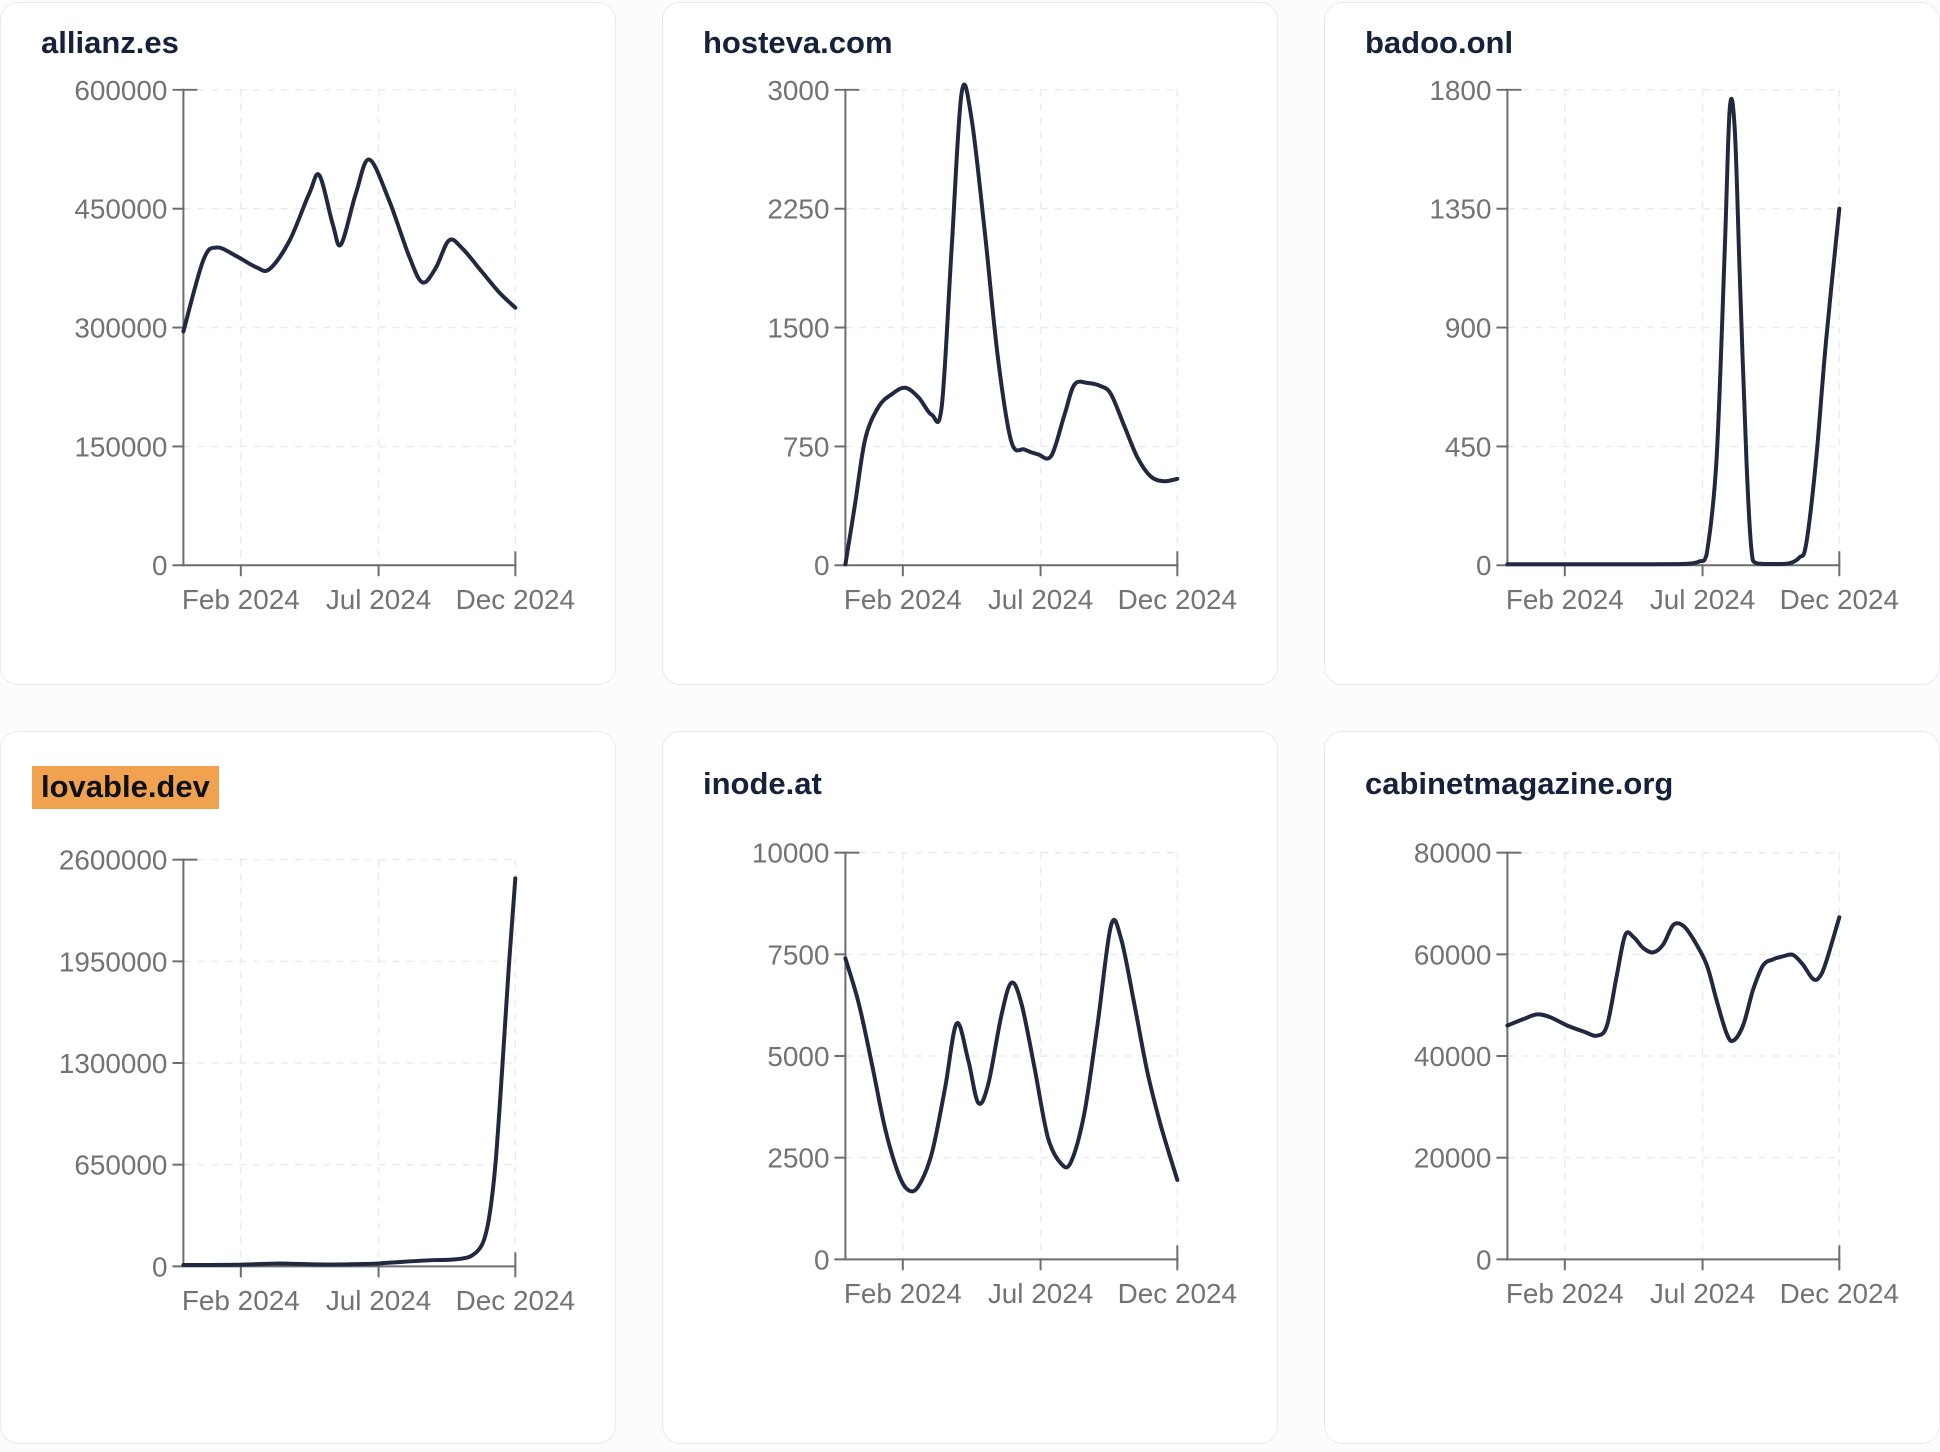  Describe the element at coordinates (1439, 42) in the screenshot. I see `chart-title: badoo.onl` at that location.